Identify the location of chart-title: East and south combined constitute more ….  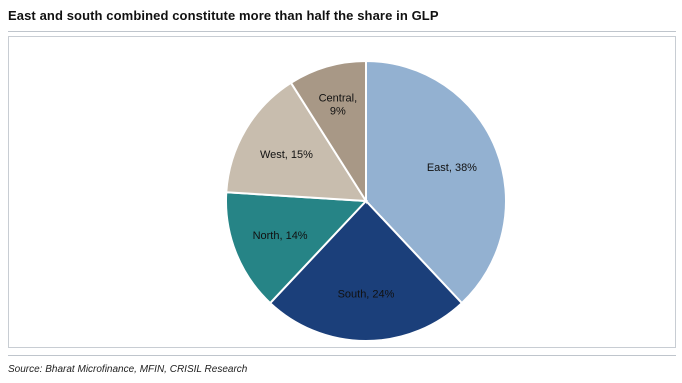
(223, 15).